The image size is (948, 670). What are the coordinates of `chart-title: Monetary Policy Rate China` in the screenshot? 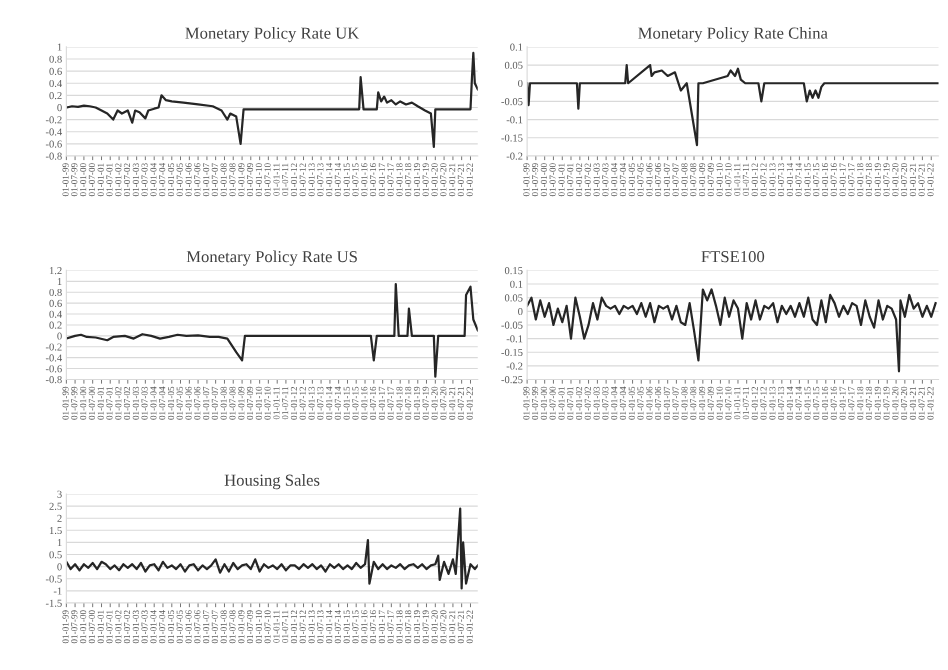 It's located at (733, 35).